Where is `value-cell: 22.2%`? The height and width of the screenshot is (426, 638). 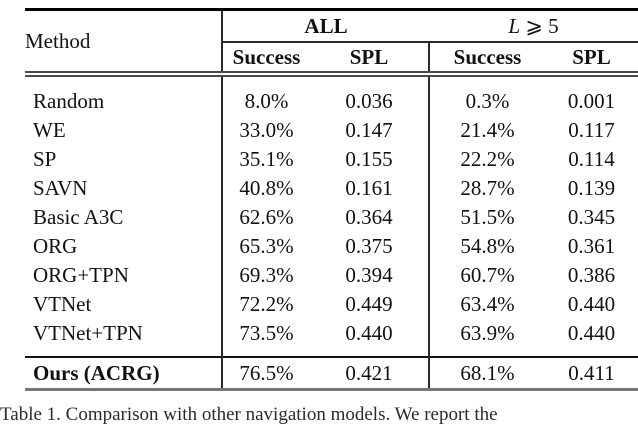
value-cell: 22.2% is located at coordinates (486, 159).